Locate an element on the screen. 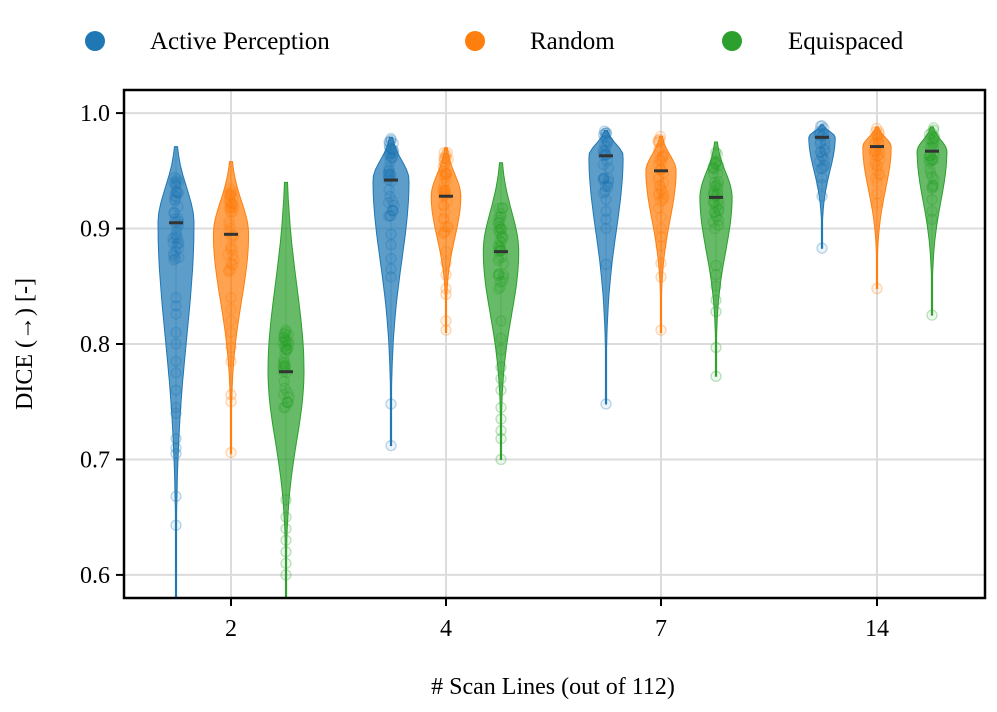 The width and height of the screenshot is (997, 712). violin-body is located at coordinates (446, 240).